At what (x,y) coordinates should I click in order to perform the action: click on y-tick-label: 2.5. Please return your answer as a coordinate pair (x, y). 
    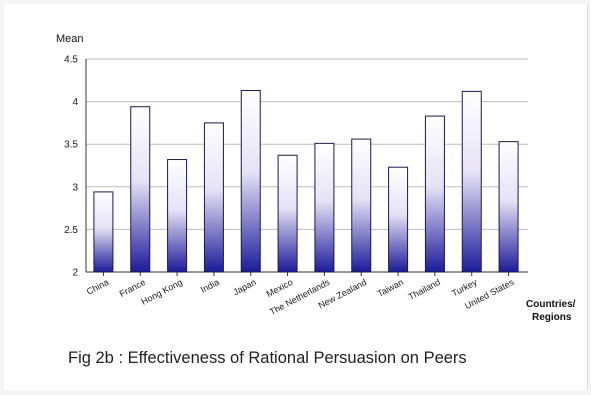
    Looking at the image, I should click on (71, 230).